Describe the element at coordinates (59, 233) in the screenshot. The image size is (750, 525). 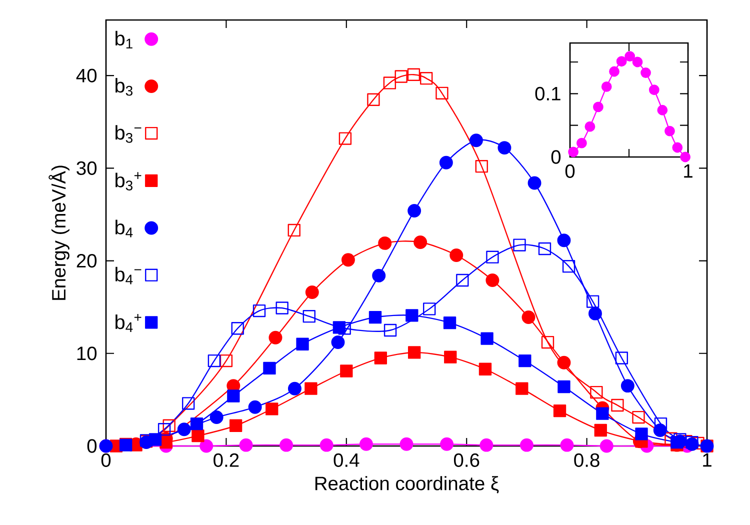
I see `y-axis-title: Energy (meV/Å)` at that location.